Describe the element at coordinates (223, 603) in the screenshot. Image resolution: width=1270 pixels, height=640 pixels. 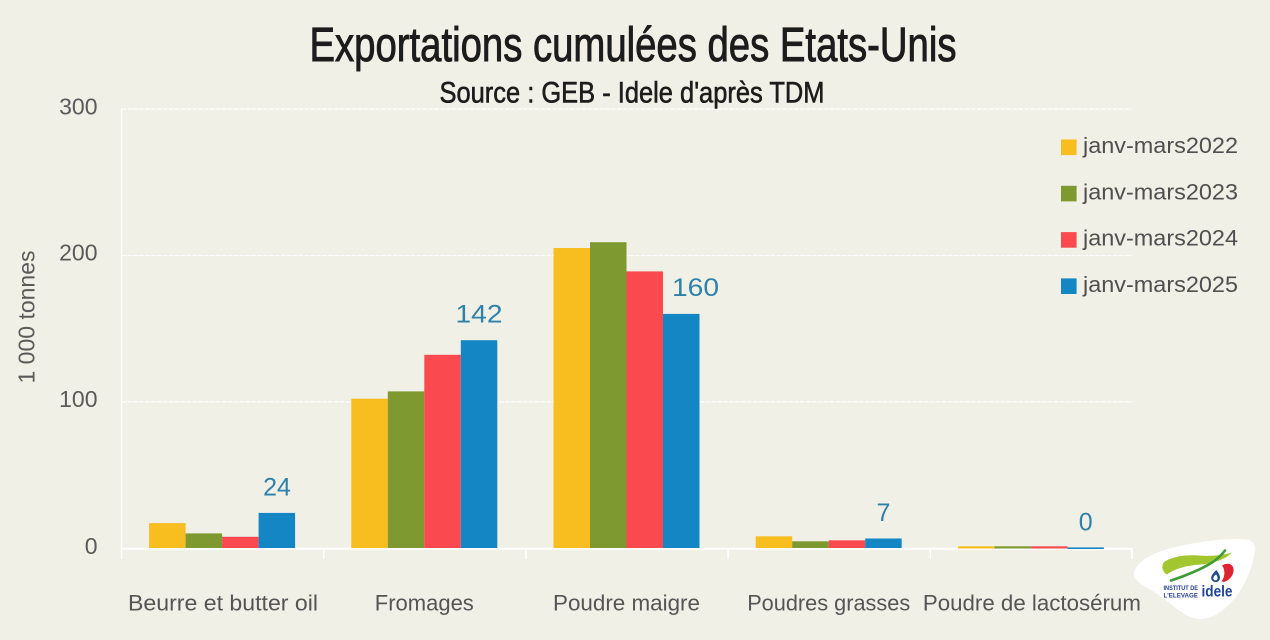
I see `svg-text: Beurre et butter oil` at that location.